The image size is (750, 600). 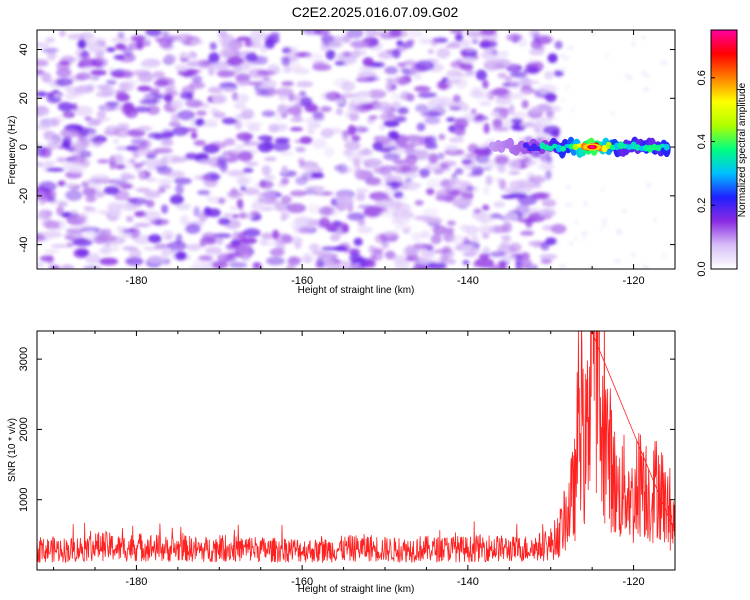 I want to click on spectrogram-x-label: Height of straight line (km), so click(x=356, y=290).